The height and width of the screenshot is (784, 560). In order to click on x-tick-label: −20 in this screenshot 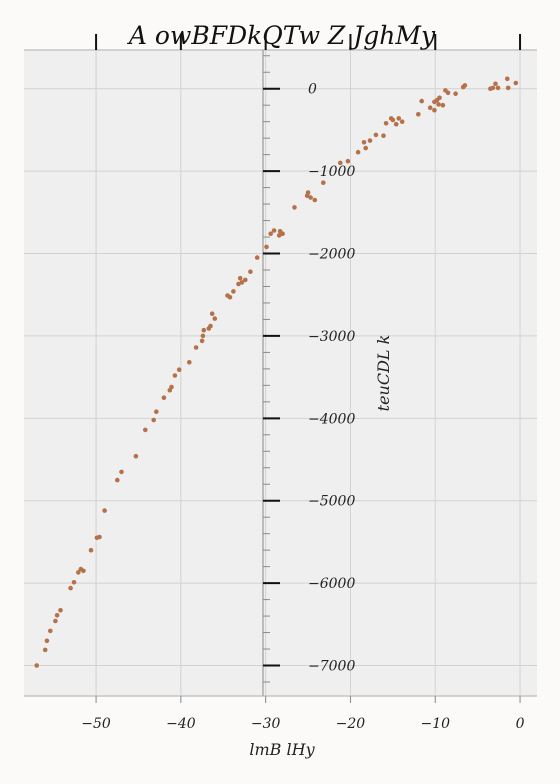, I will do `click(351, 724)`.